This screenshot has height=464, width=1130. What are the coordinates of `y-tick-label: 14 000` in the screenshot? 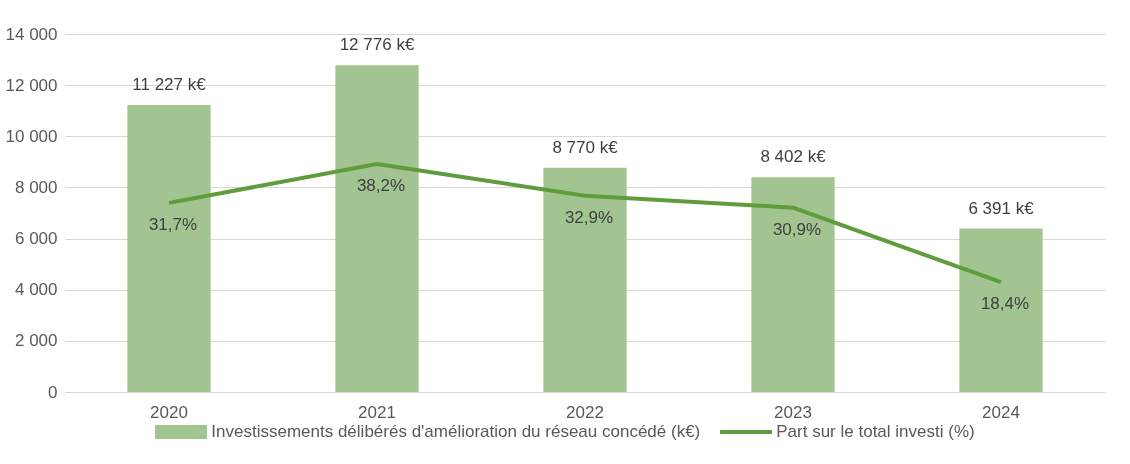 It's located at (31, 34).